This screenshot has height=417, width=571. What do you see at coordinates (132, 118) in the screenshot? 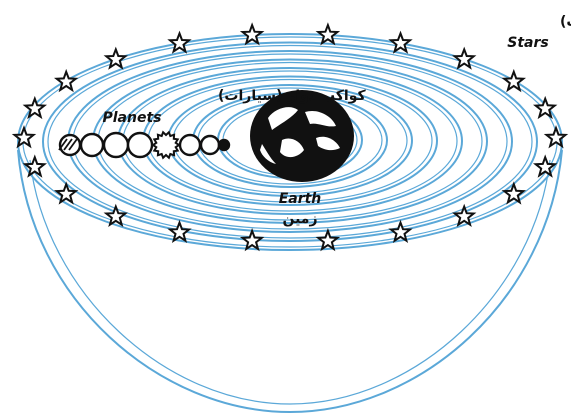
I see `planets-label-en: Planets` at bounding box center [132, 118].